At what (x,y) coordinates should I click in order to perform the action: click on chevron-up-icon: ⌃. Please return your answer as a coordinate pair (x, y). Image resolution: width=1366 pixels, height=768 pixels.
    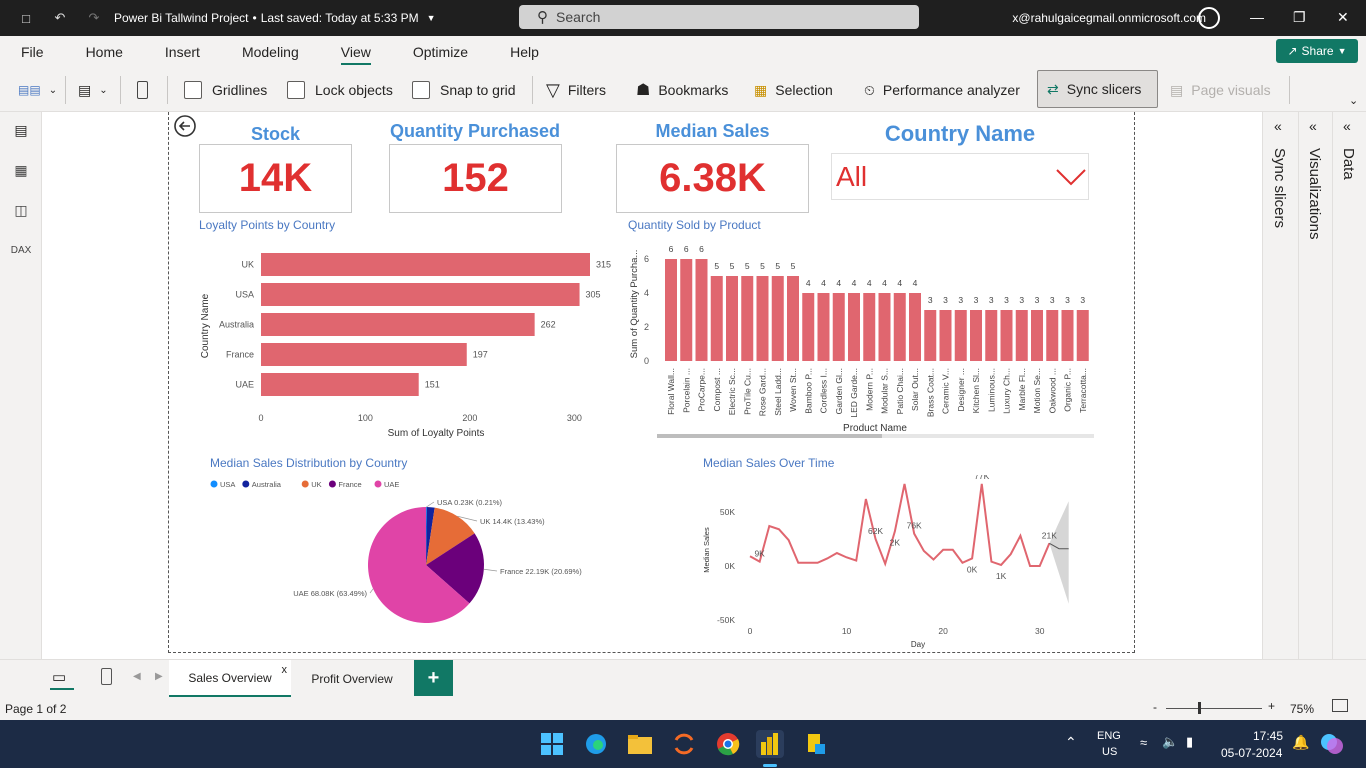
    Looking at the image, I should click on (1071, 742).